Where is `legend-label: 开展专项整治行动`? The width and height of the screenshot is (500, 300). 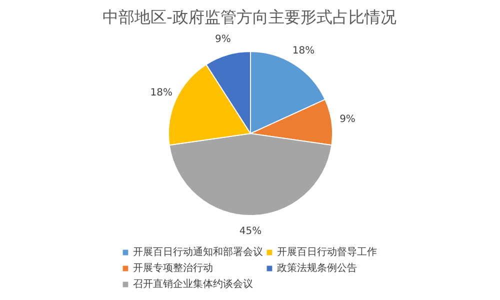 legend-label: 开展专项整治行动 is located at coordinates (173, 268).